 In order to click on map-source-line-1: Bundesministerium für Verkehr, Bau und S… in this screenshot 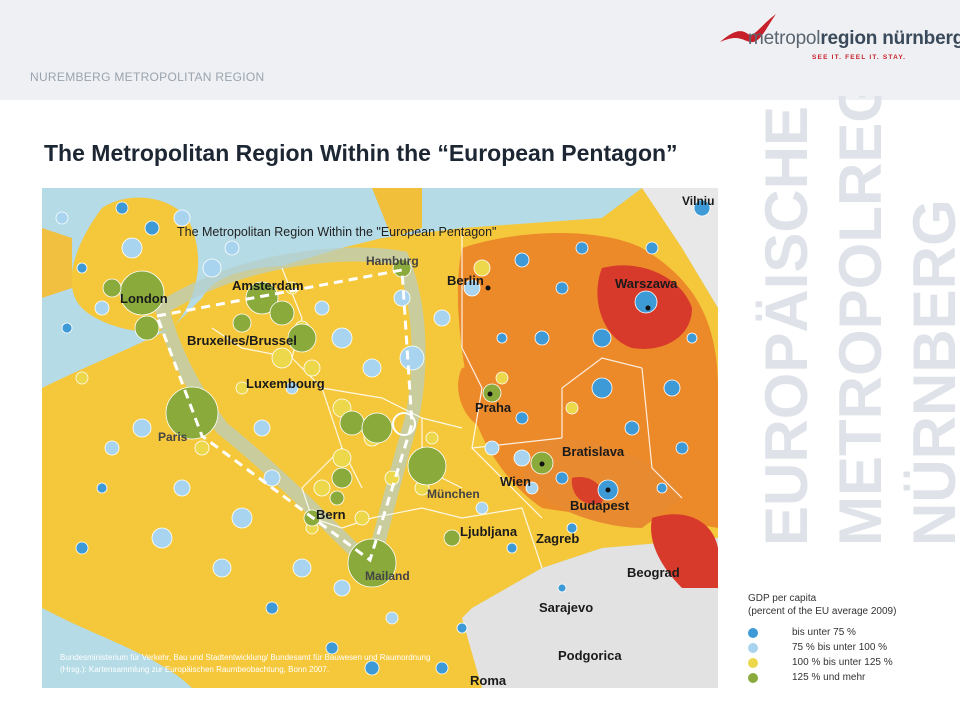, I will do `click(245, 657)`.